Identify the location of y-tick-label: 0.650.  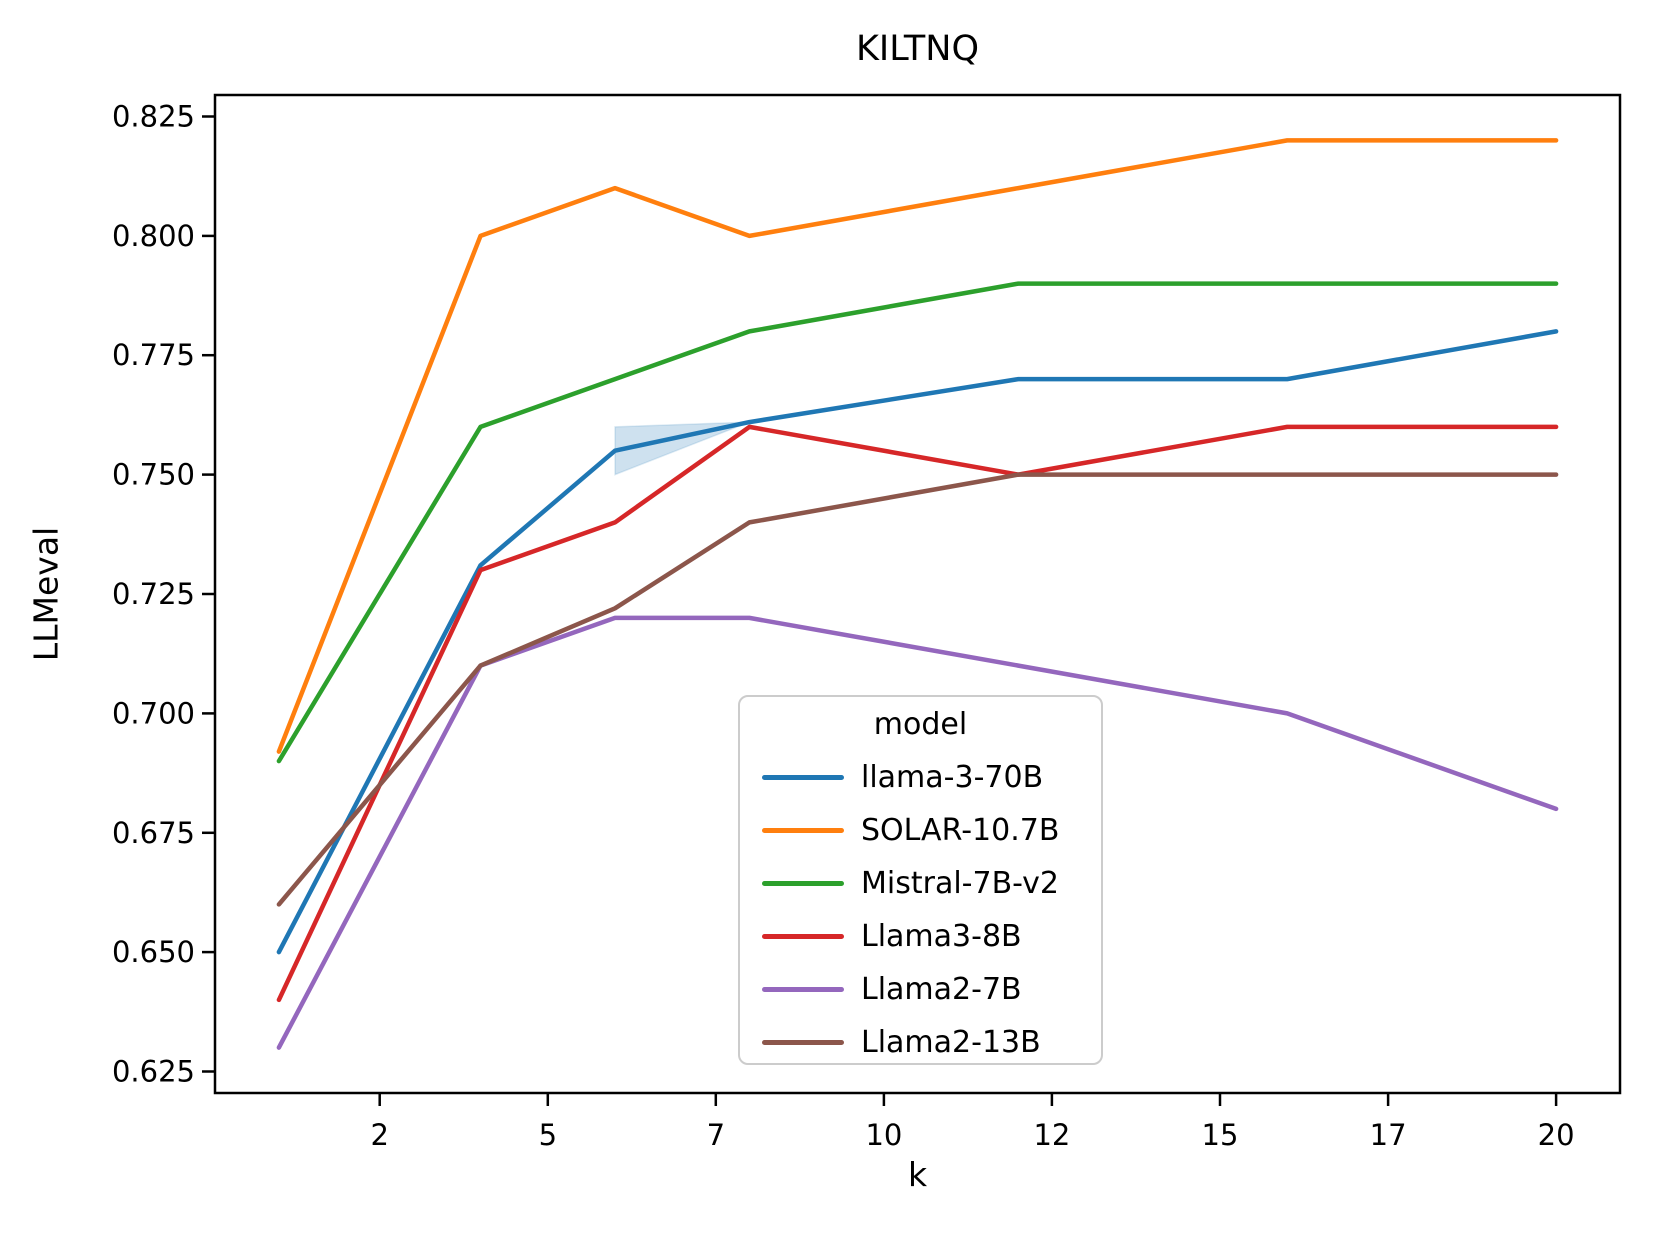
(153, 952).